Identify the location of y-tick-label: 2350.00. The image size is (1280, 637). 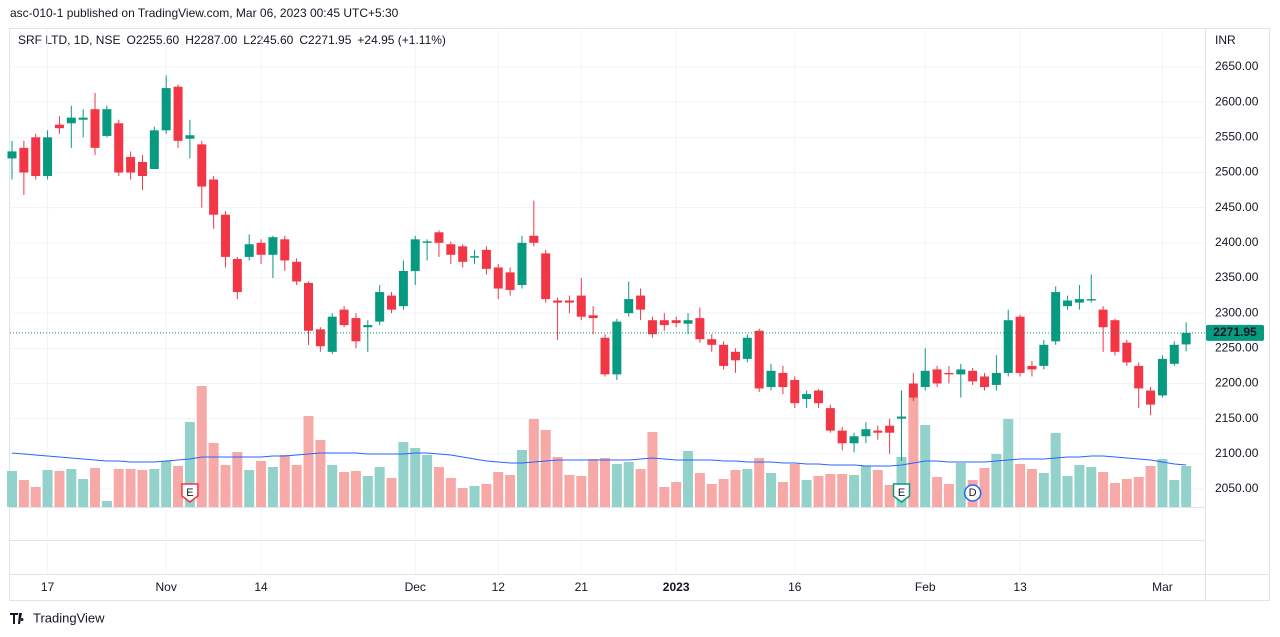
(1237, 277).